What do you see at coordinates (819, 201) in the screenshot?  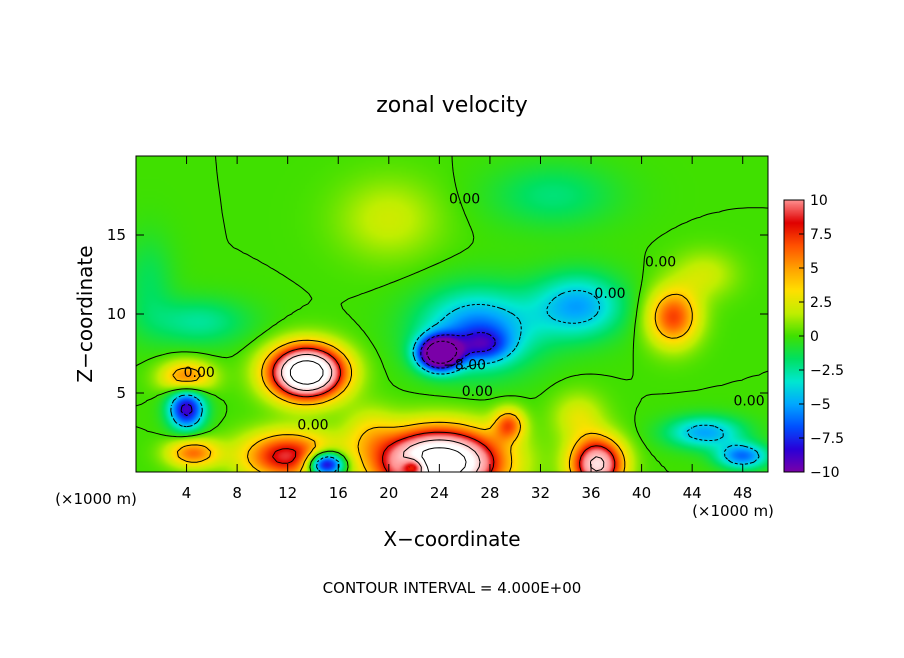 I see `colorbar-tick-label: 10` at bounding box center [819, 201].